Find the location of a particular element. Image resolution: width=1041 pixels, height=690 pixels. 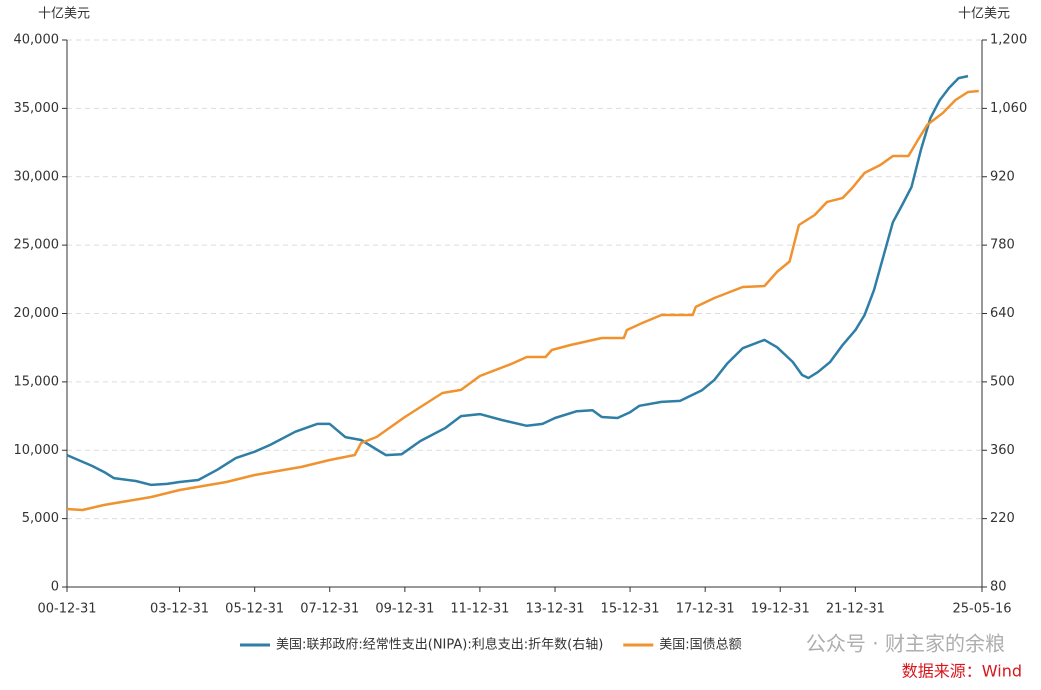

y-tick-label: 10,000 is located at coordinates (37, 450).